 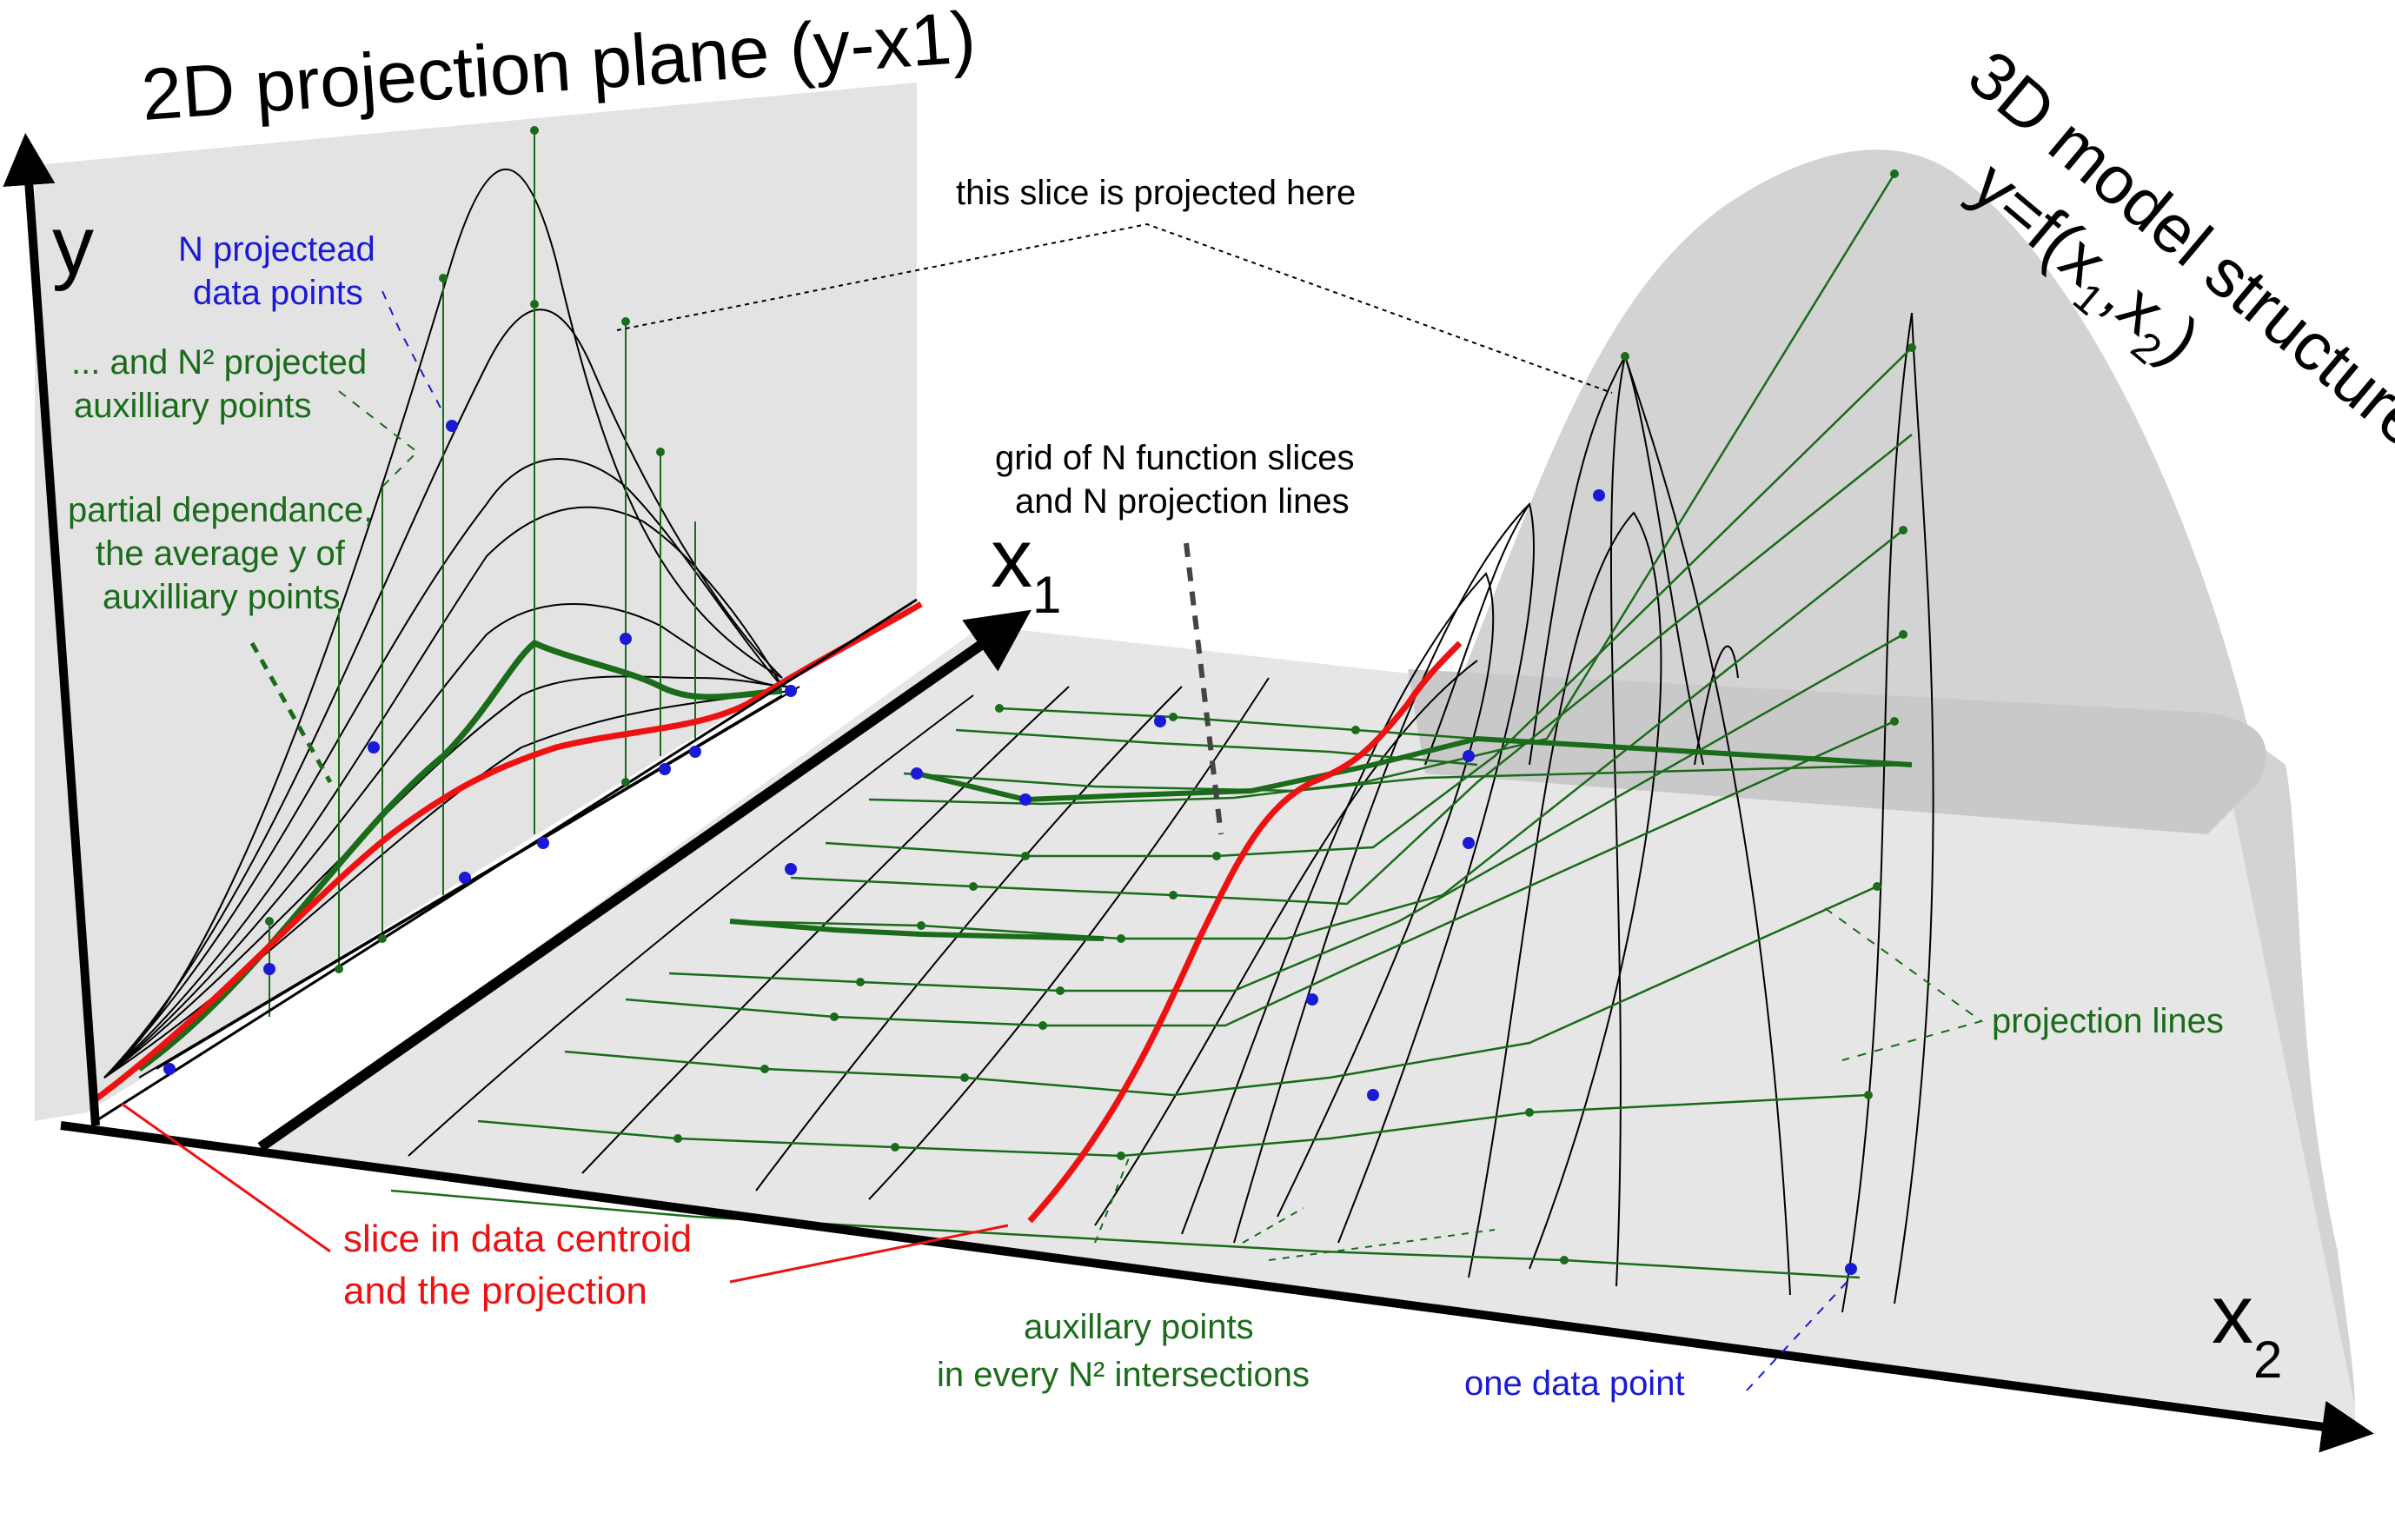 What do you see at coordinates (276, 249) in the screenshot?
I see `label-n-projected-1: N projectead` at bounding box center [276, 249].